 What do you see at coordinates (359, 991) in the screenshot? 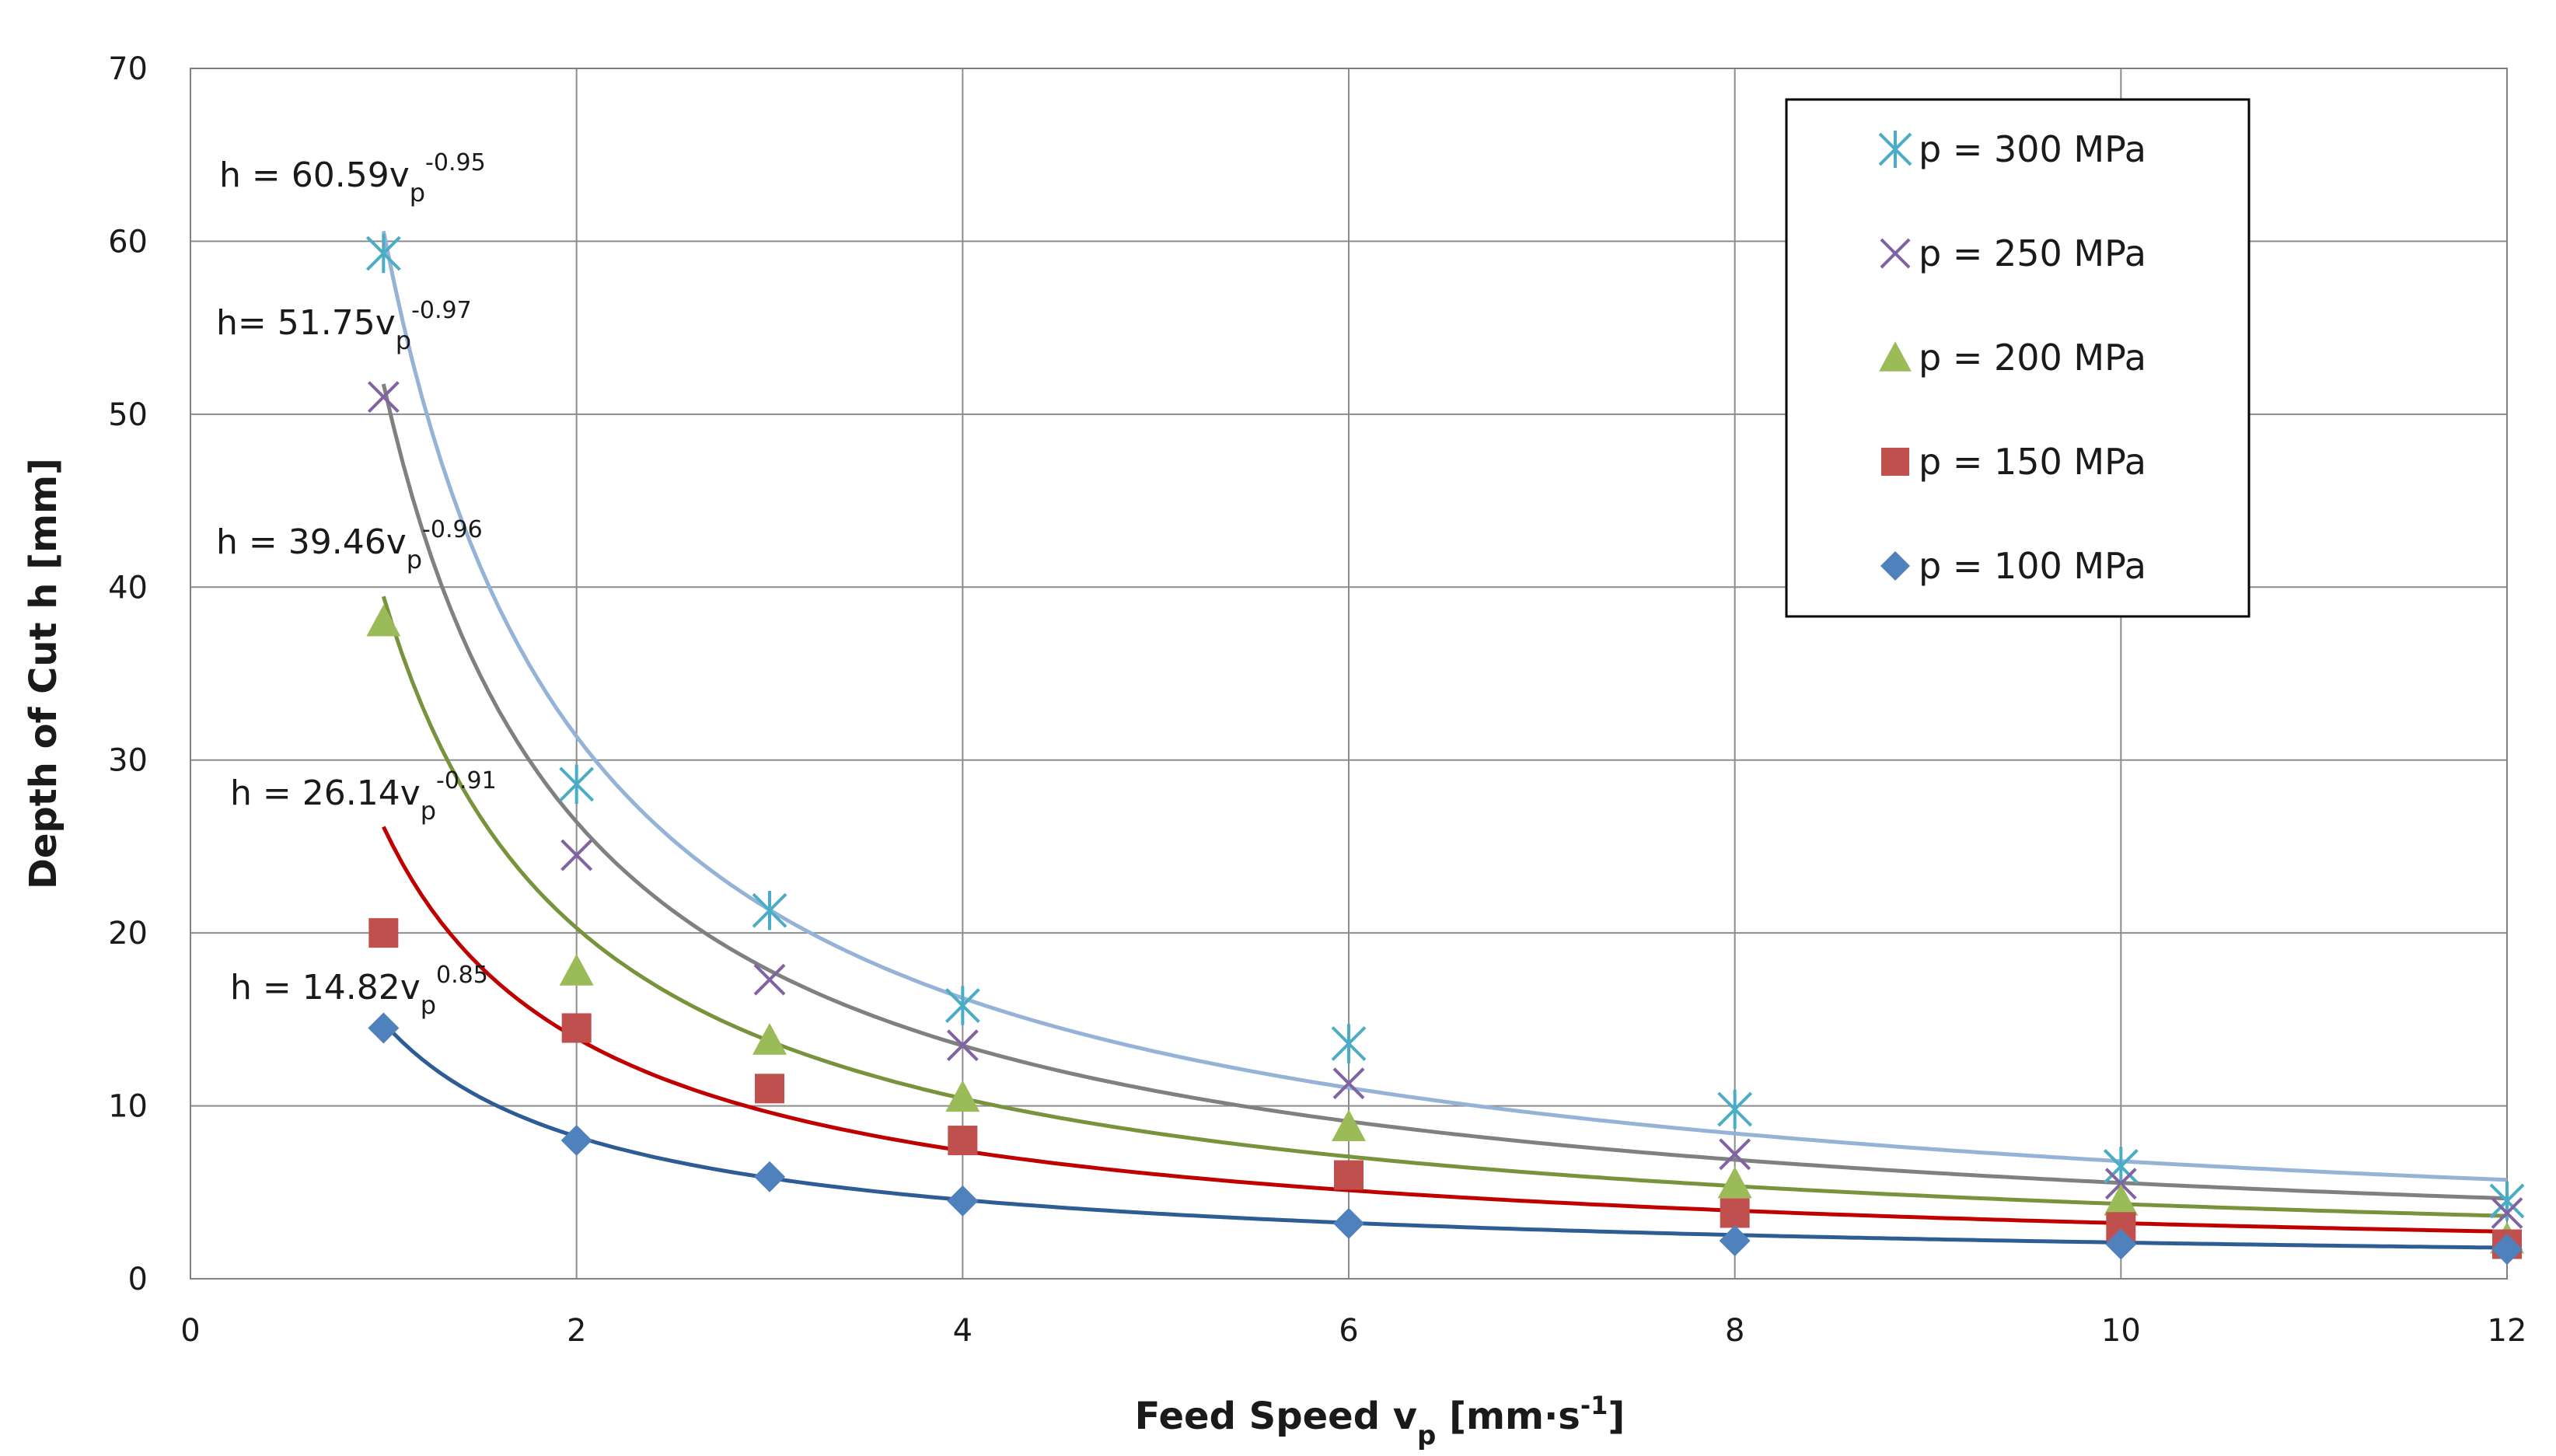
I see `fit-equation: h = 14.82vp0.85` at bounding box center [359, 991].